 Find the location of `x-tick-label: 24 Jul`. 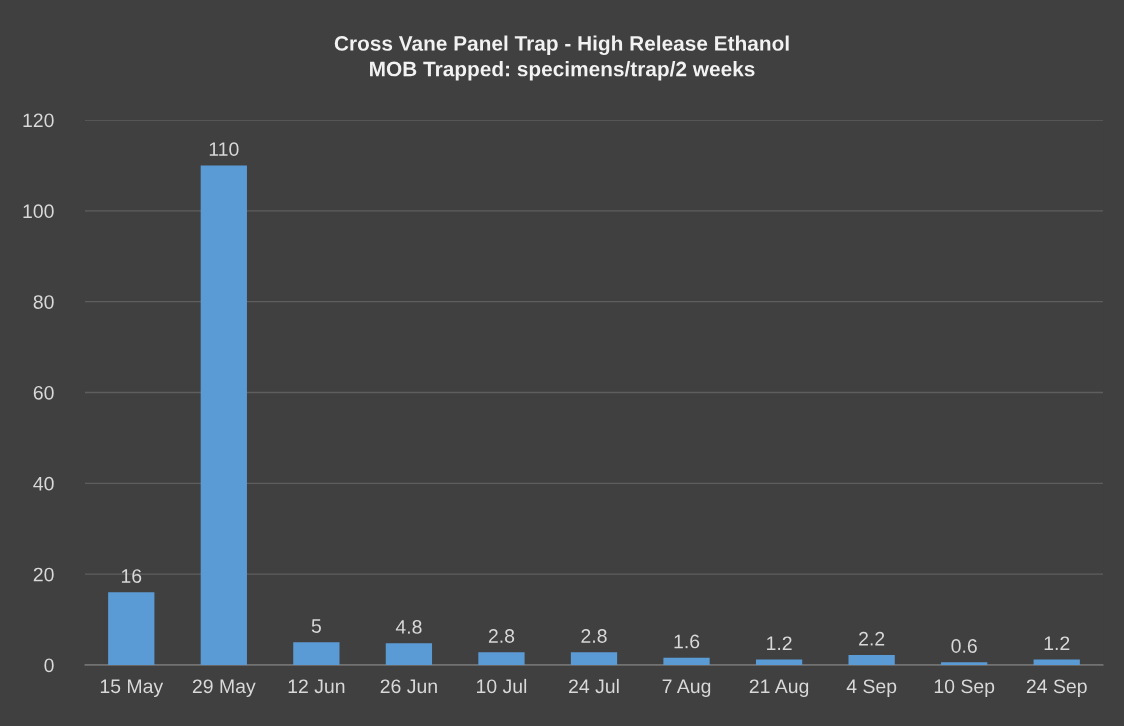

x-tick-label: 24 Jul is located at coordinates (594, 686).